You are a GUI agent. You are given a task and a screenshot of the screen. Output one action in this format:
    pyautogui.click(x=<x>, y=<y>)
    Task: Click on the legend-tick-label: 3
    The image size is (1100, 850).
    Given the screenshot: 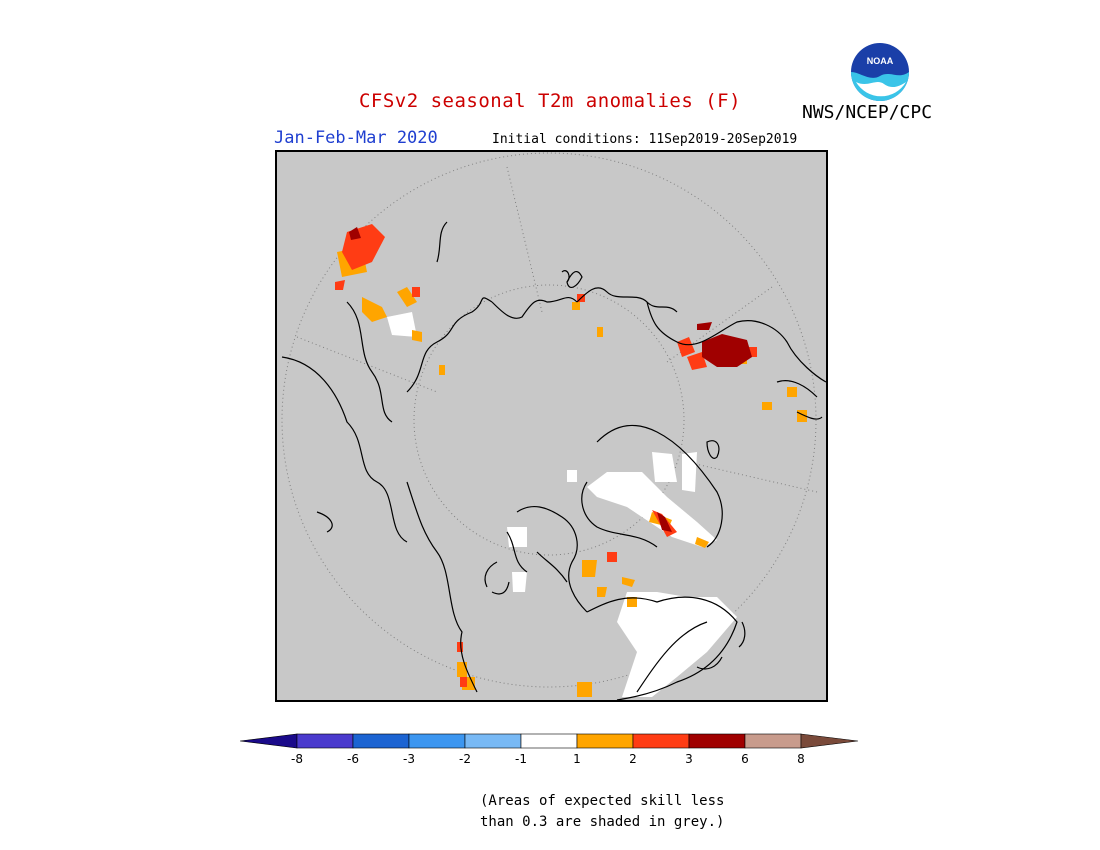 What is the action you would take?
    pyautogui.click(x=689, y=759)
    